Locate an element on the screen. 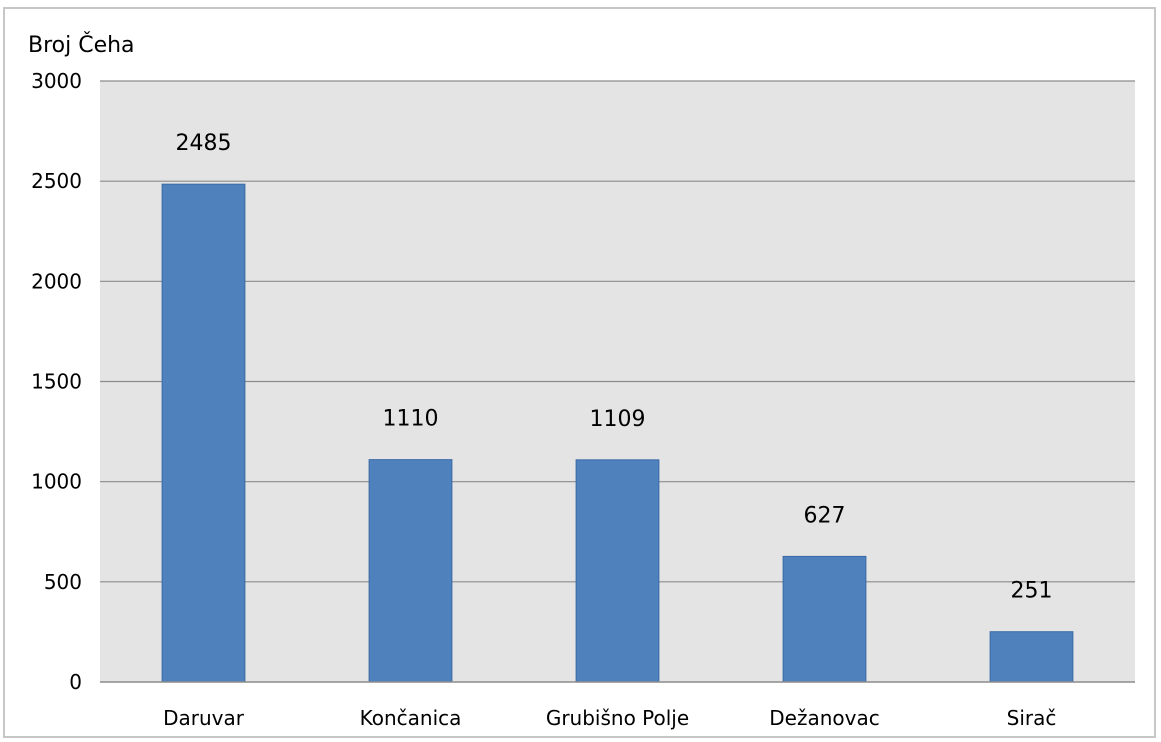  x-category-label: Končanica is located at coordinates (411, 718).